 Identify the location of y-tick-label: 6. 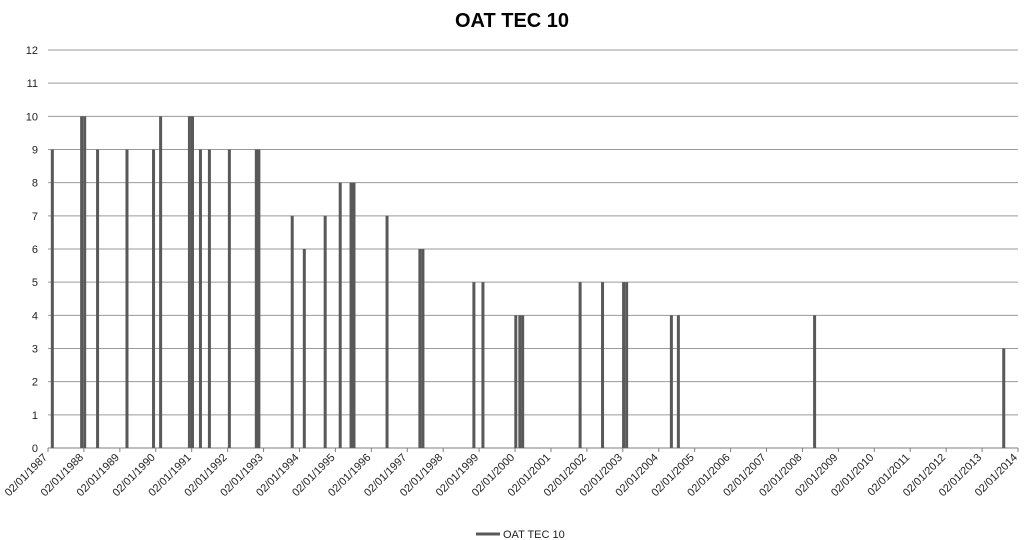
(35, 250).